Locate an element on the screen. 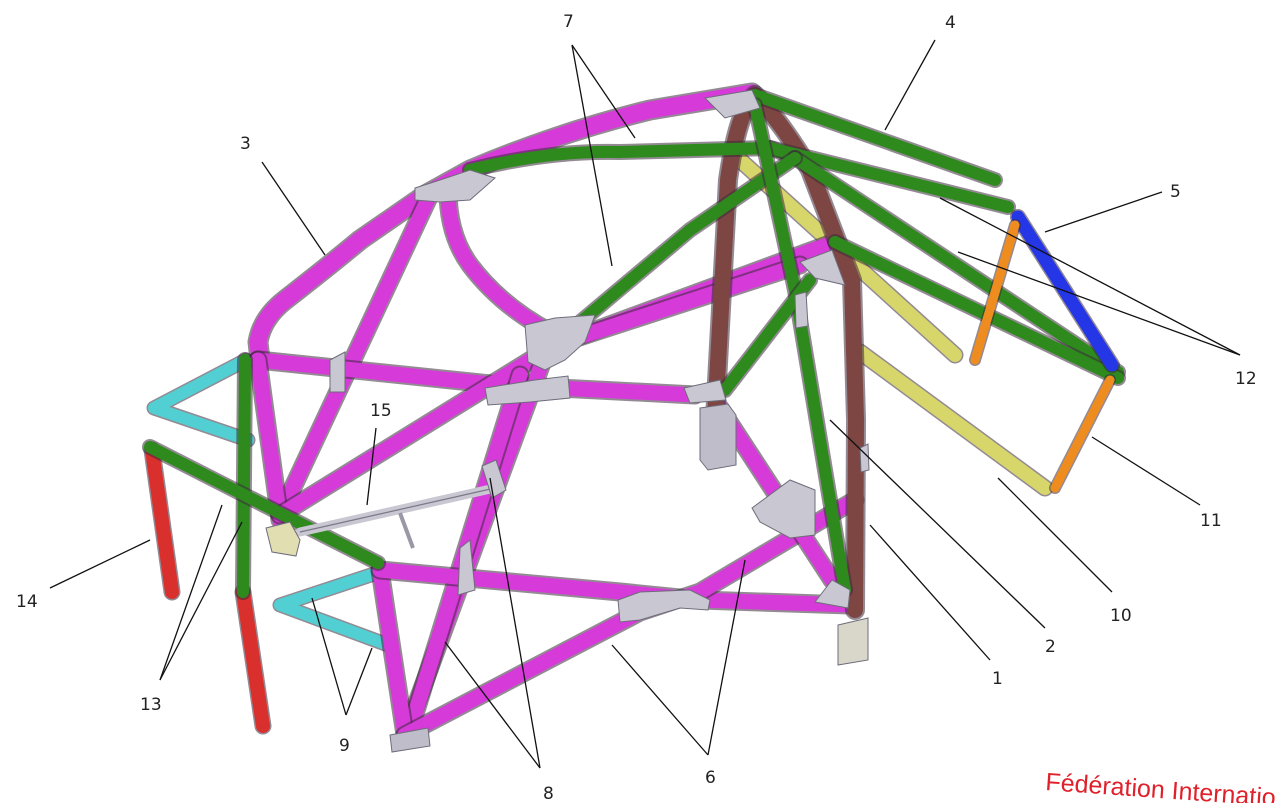  callout-label-10: 10 is located at coordinates (1121, 616).